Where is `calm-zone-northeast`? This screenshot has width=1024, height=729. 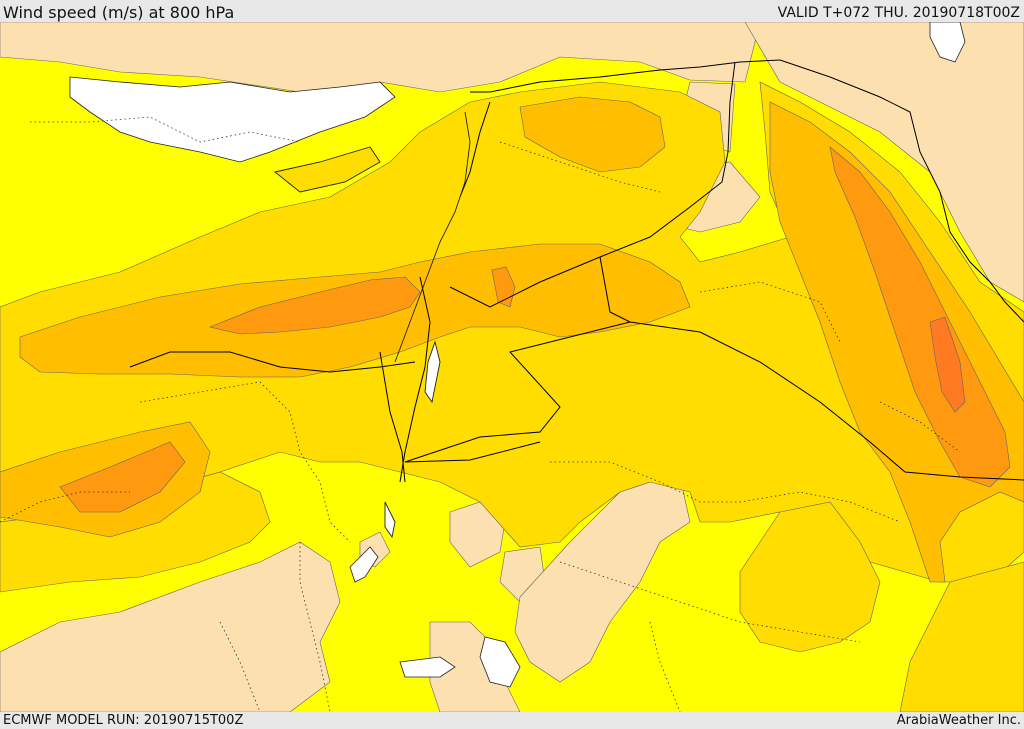
calm-zone-northeast is located at coordinates (884, 162).